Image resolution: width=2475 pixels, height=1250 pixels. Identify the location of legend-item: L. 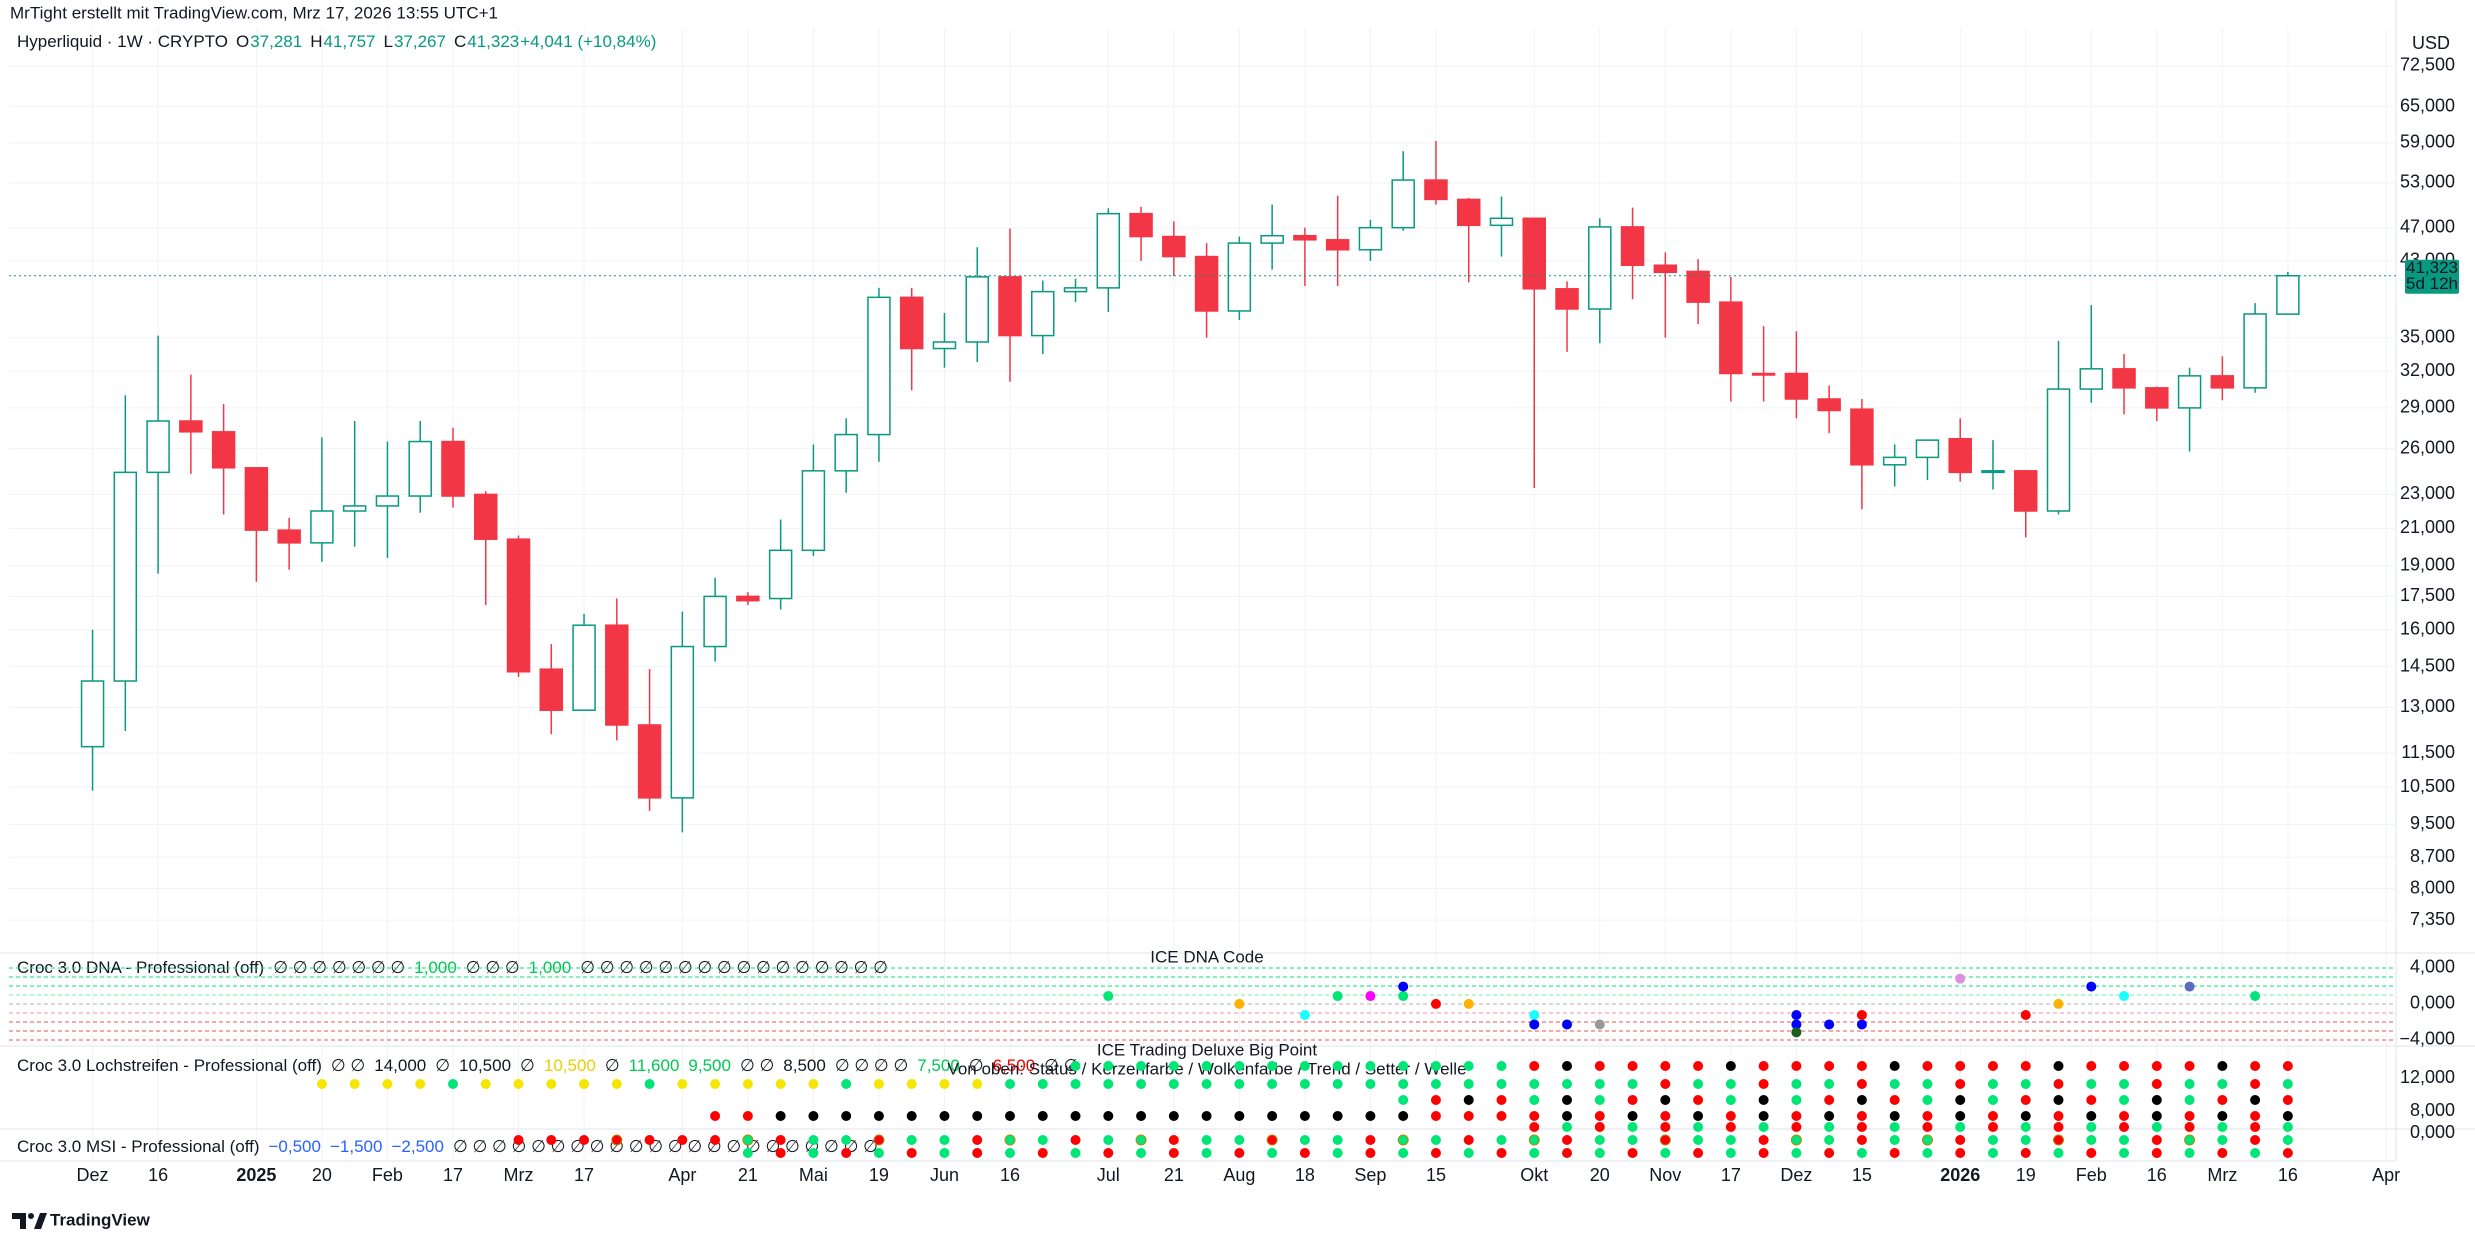
(388, 41).